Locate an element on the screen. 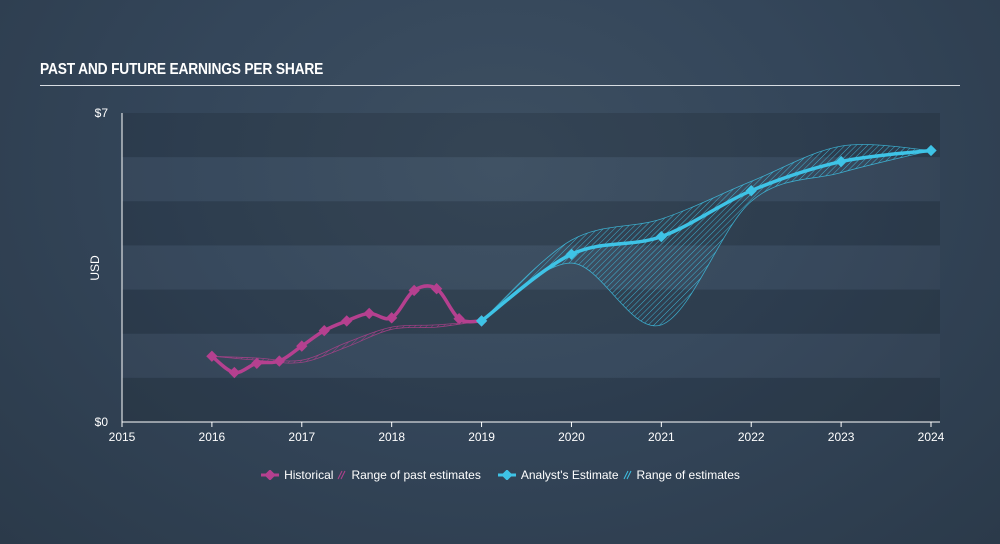 The width and height of the screenshot is (1000, 544). x-tick-label: 2023 is located at coordinates (841, 437).